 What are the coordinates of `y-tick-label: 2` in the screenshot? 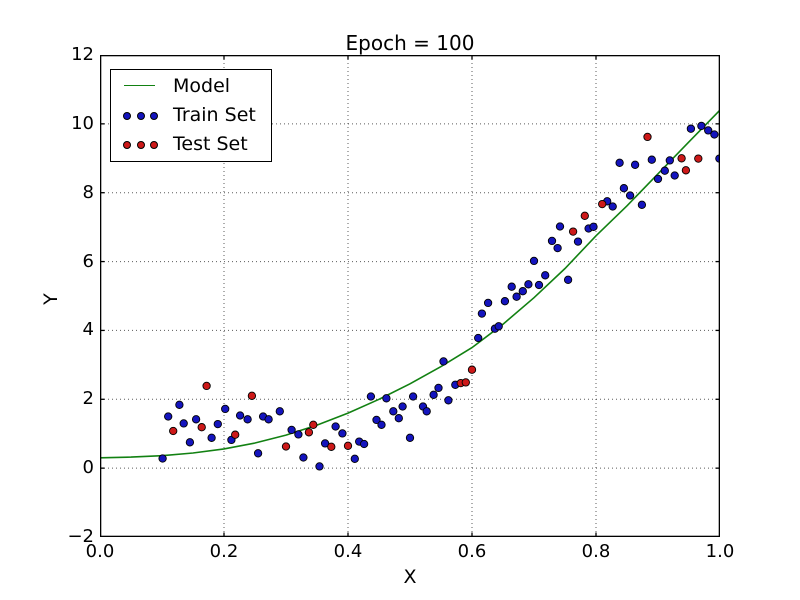 It's located at (88, 399).